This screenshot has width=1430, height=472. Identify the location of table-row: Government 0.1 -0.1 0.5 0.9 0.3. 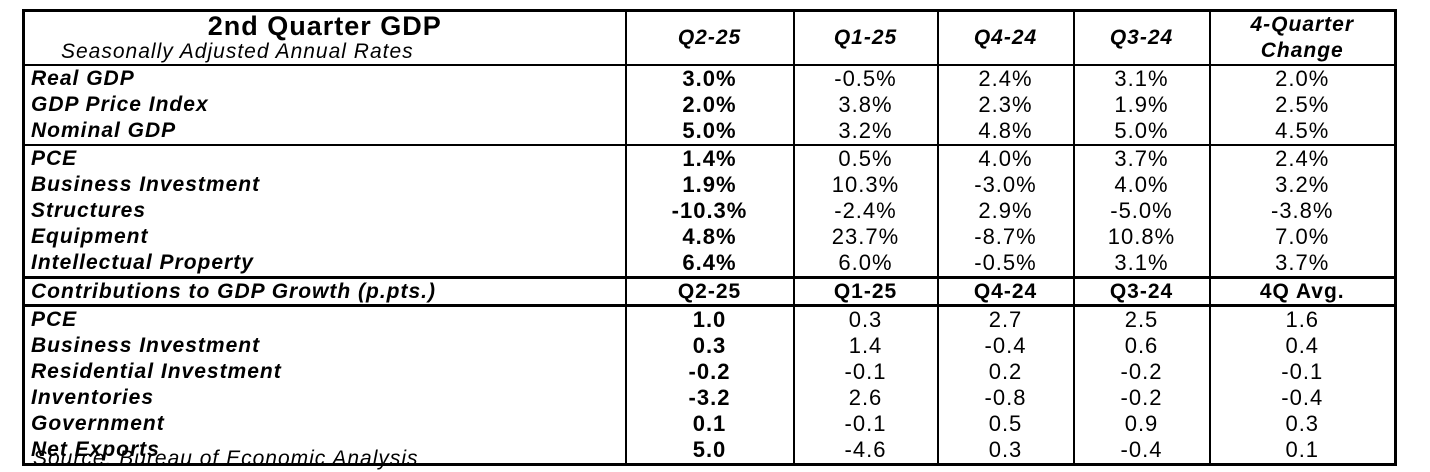
(710, 424).